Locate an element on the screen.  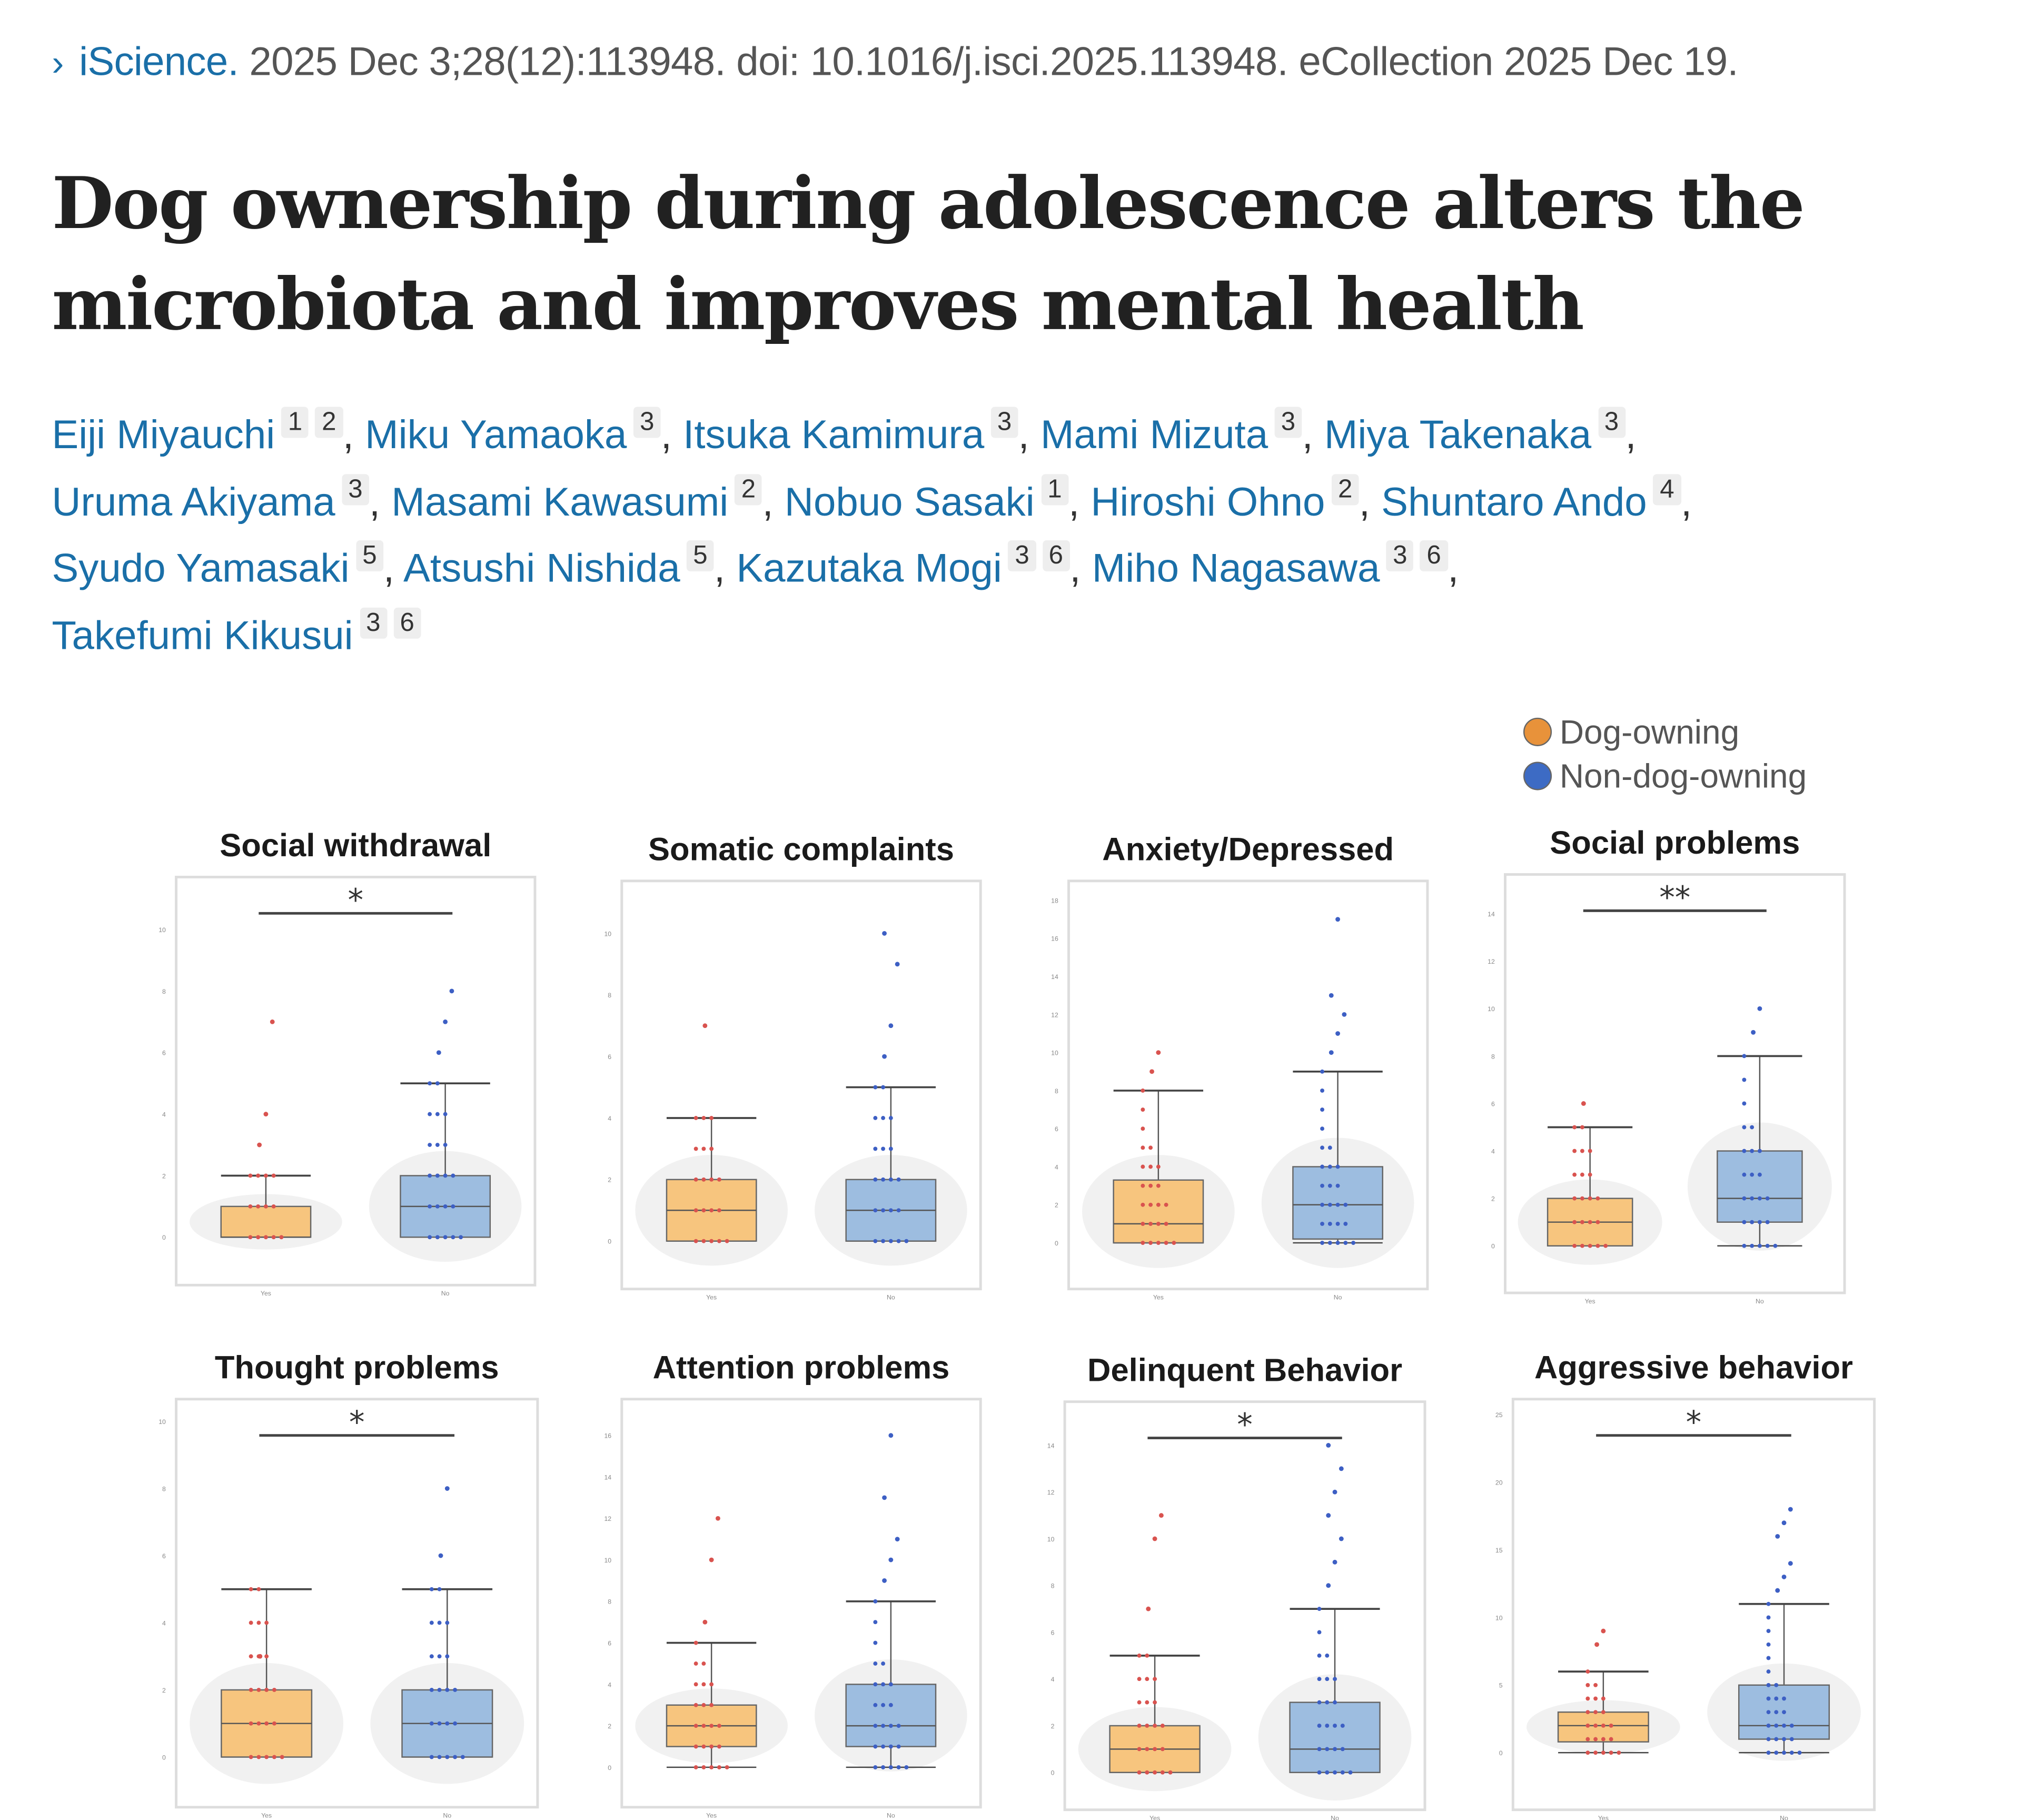
author-link: Masami Kawasumi is located at coordinates (560, 501).